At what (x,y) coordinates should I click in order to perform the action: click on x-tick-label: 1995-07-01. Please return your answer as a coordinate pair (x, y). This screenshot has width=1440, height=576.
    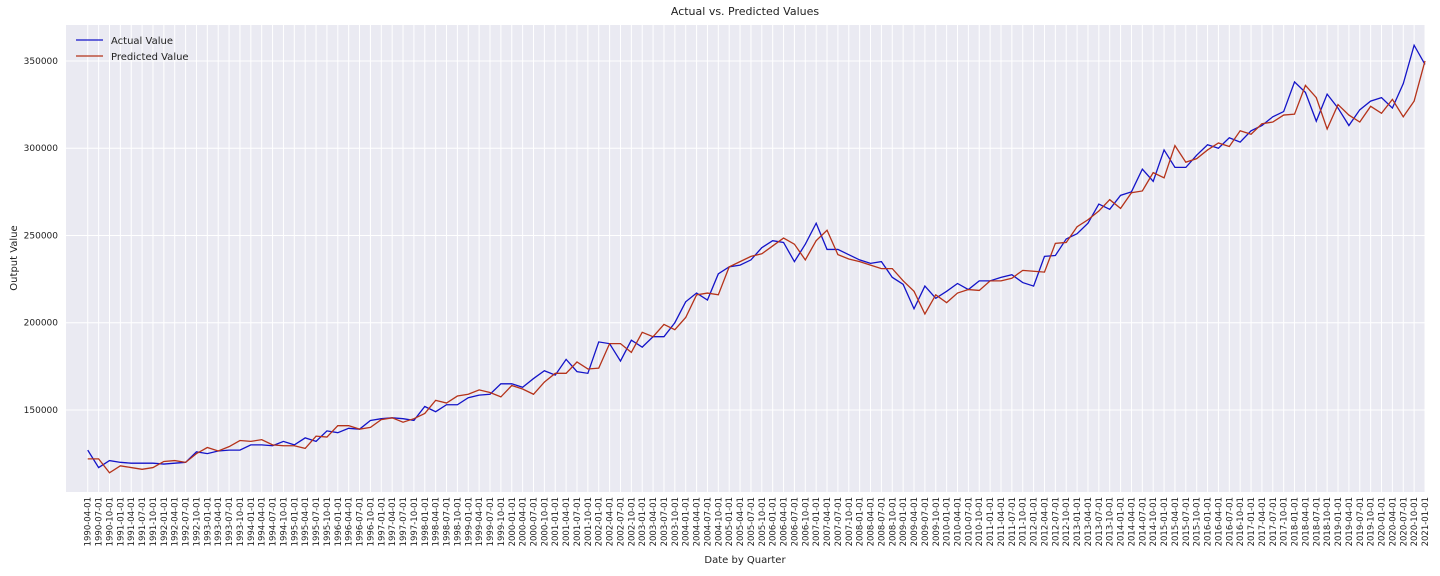
    Looking at the image, I should click on (317, 521).